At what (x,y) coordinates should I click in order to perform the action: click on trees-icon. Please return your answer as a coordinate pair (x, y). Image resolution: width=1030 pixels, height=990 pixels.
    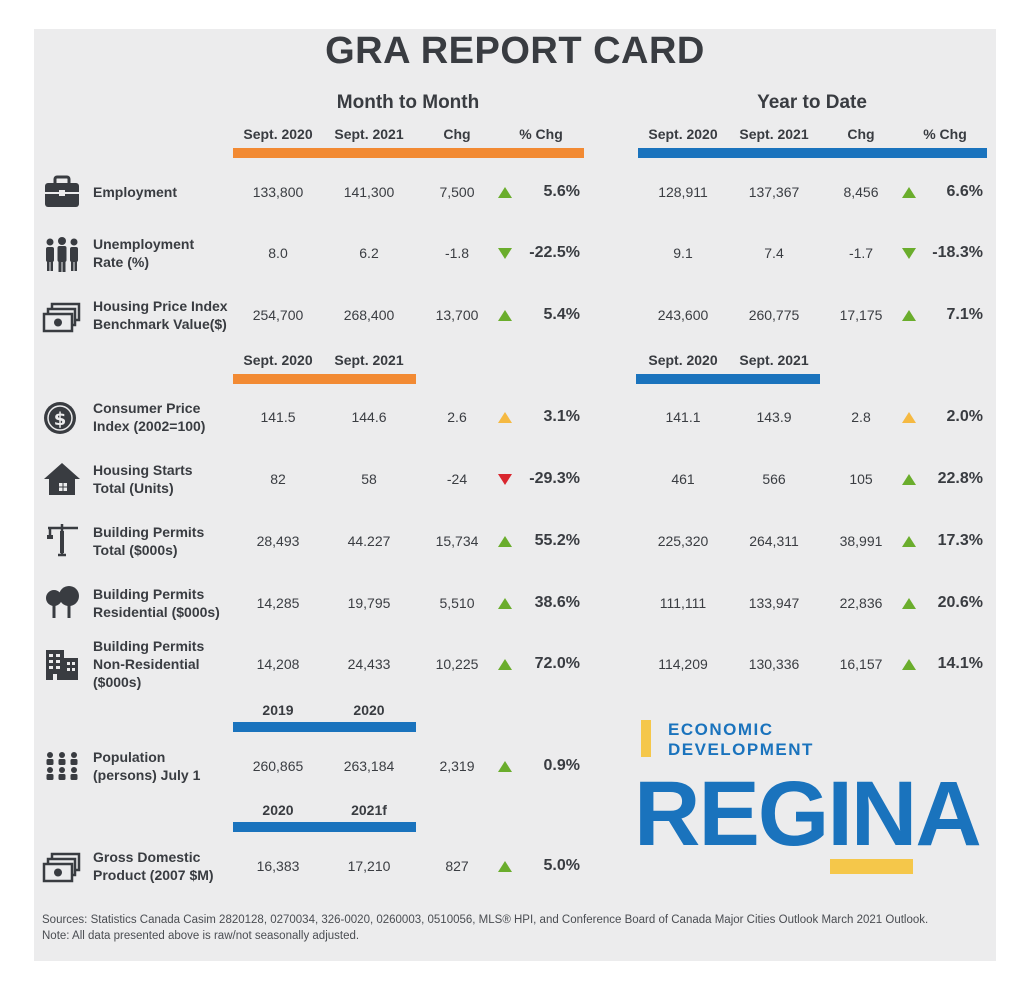
    Looking at the image, I should click on (62, 602).